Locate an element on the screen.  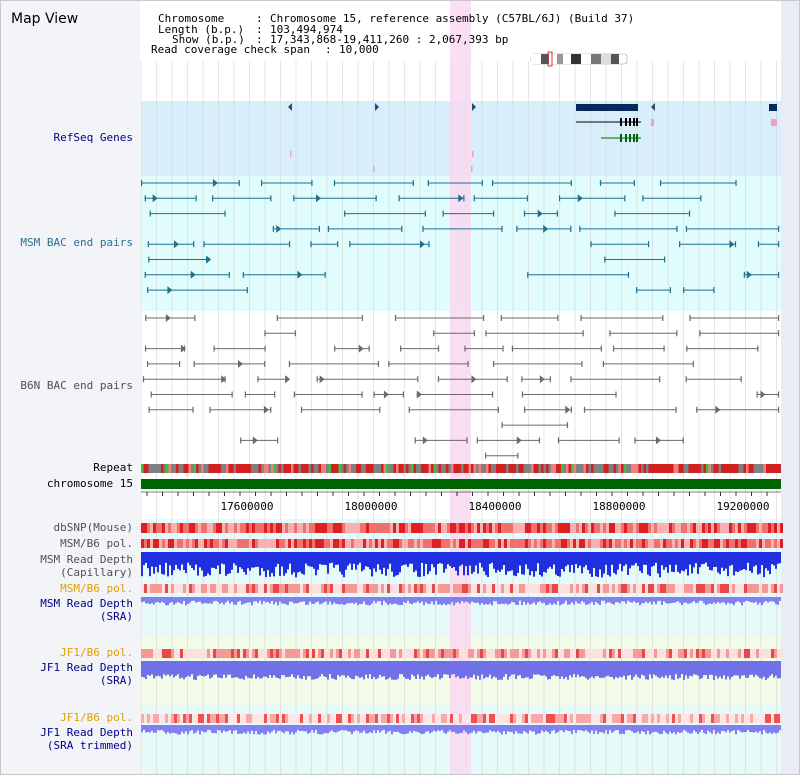
track-label-jf1-depth-trimmed: JF1 Read Depth is located at coordinates (86, 732).